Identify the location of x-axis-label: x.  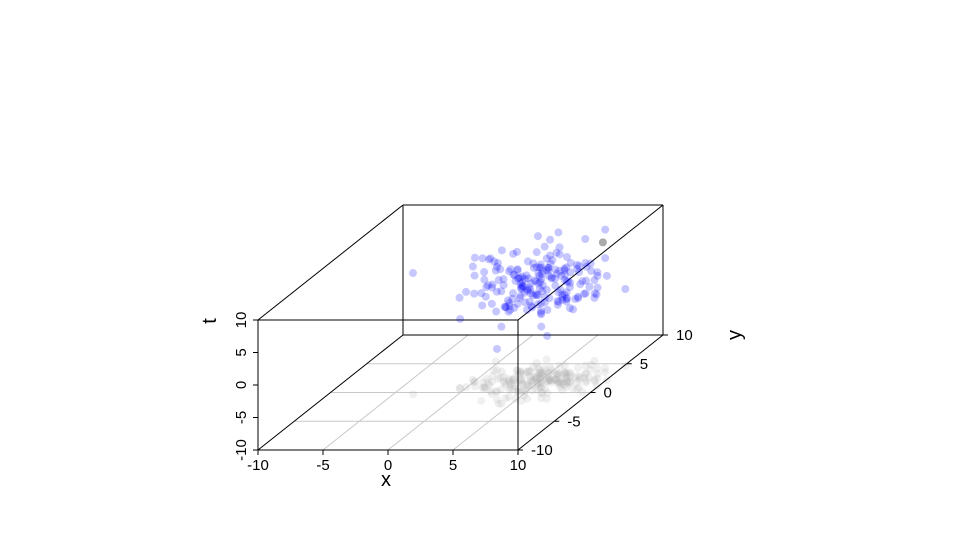
(386, 480).